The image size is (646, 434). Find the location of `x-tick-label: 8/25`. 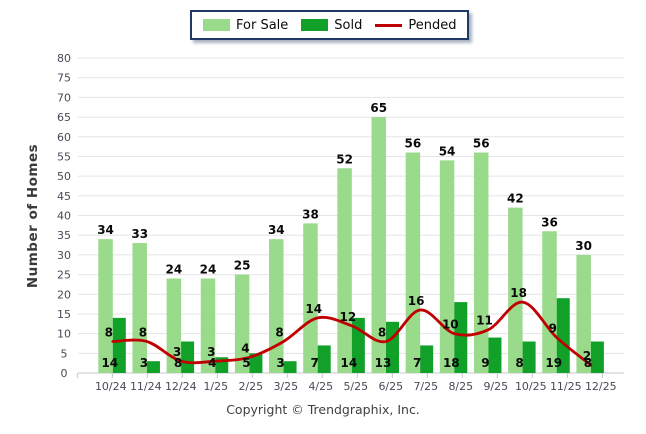

x-tick-label: 8/25 is located at coordinates (460, 386).